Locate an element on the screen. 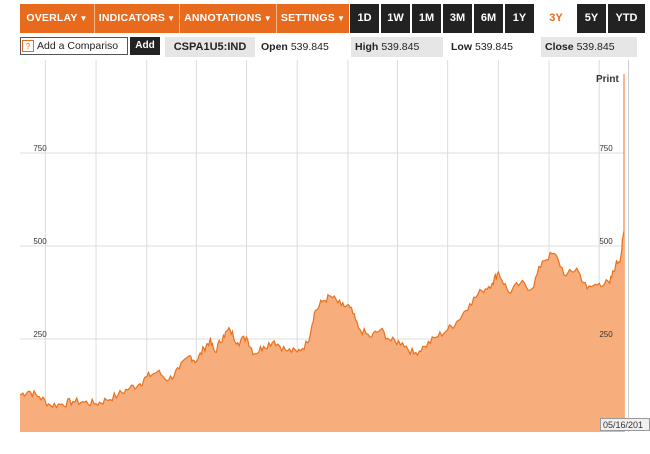 The height and width of the screenshot is (454, 650). indicators-menu-label: INDICATORS is located at coordinates (132, 18).